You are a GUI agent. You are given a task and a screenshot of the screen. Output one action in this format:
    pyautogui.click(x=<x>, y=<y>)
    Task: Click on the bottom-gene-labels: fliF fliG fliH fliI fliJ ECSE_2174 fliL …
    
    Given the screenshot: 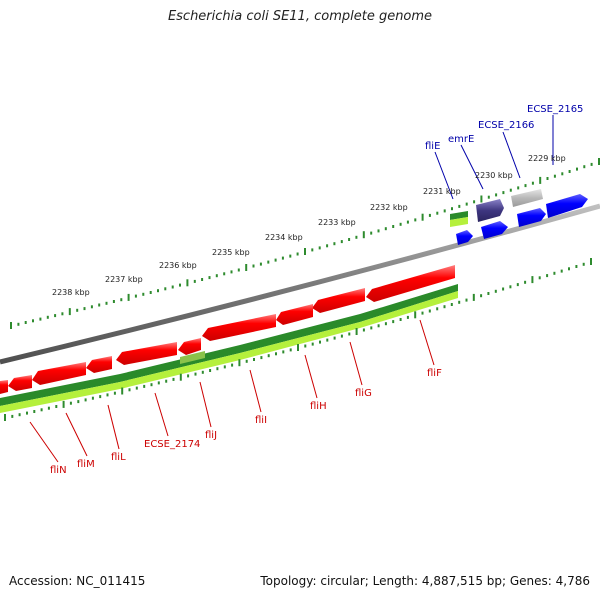 What is the action you would take?
    pyautogui.click(x=246, y=422)
    